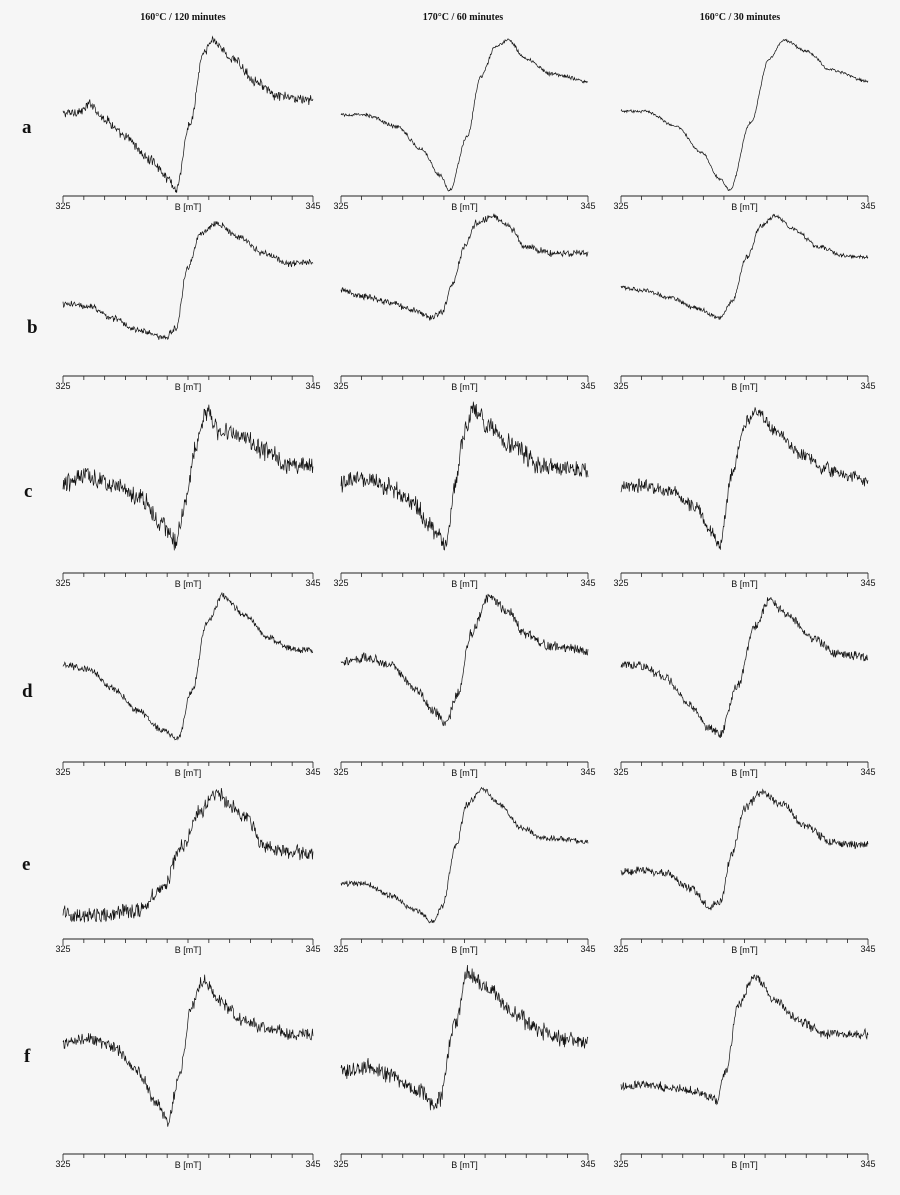 The width and height of the screenshot is (900, 1195). I want to click on spectrum-panel-d-2: 325 345 B [mT], so click(464, 685).